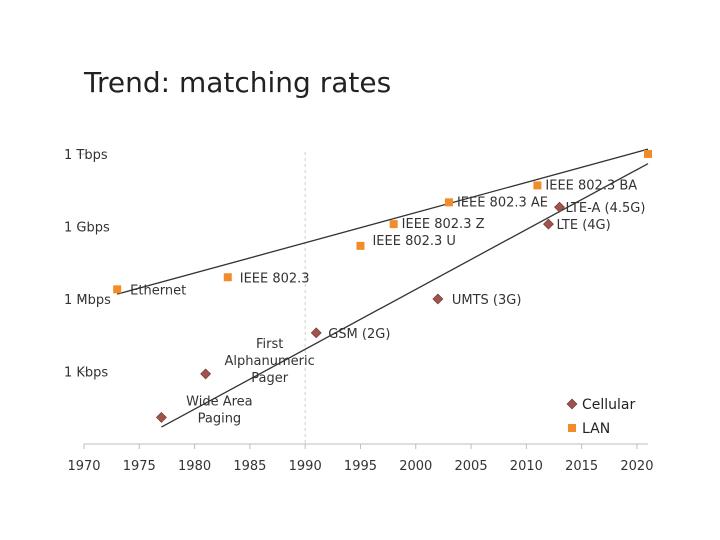 The width and height of the screenshot is (720, 540). I want to click on x-tick-label: 2020, so click(636, 466).